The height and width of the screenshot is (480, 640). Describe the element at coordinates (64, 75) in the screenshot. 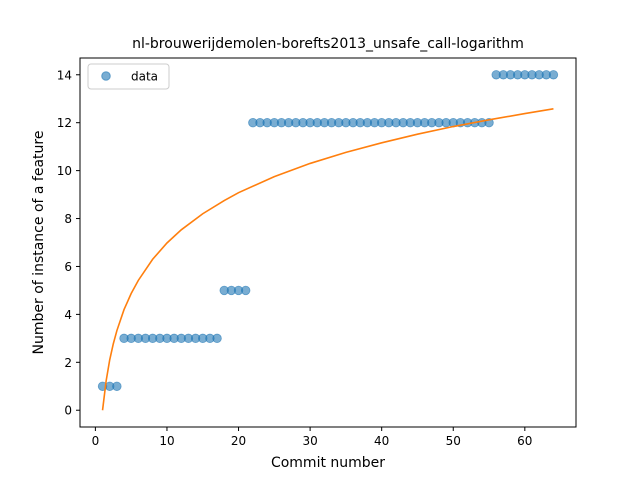

I see `y-tick-label: 14` at that location.